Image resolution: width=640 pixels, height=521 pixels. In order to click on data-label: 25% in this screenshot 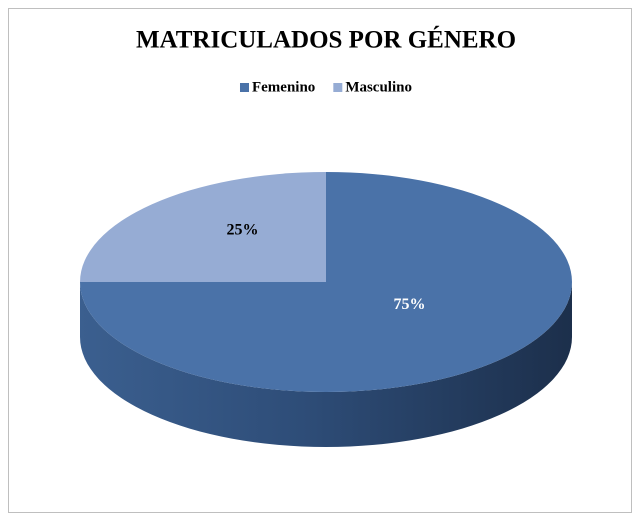, I will do `click(243, 229)`.